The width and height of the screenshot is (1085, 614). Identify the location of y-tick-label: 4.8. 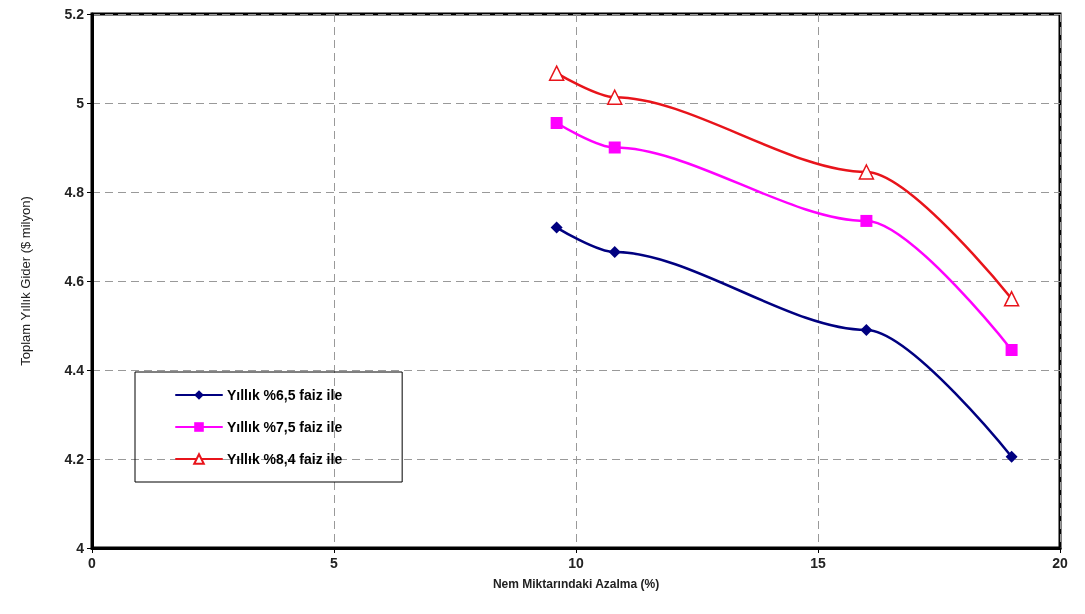
(74, 192).